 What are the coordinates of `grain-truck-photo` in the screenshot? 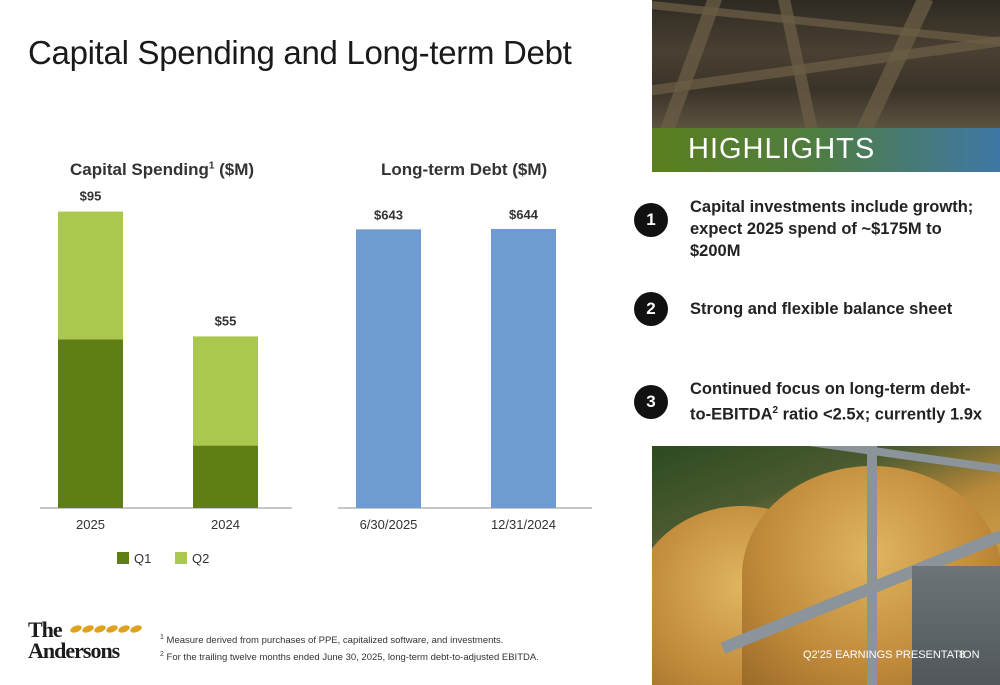 It's located at (826, 565).